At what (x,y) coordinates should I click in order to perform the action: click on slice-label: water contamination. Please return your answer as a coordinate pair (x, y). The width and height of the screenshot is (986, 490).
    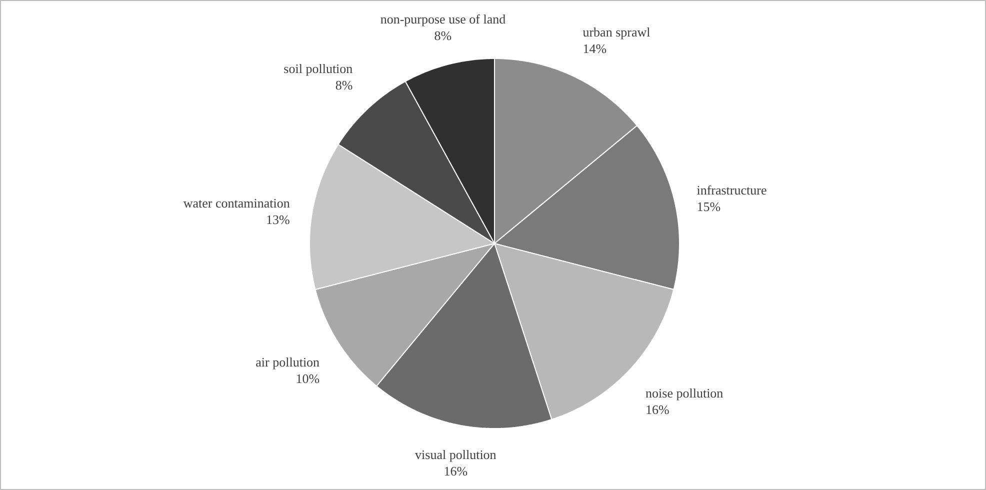
    Looking at the image, I should click on (236, 202).